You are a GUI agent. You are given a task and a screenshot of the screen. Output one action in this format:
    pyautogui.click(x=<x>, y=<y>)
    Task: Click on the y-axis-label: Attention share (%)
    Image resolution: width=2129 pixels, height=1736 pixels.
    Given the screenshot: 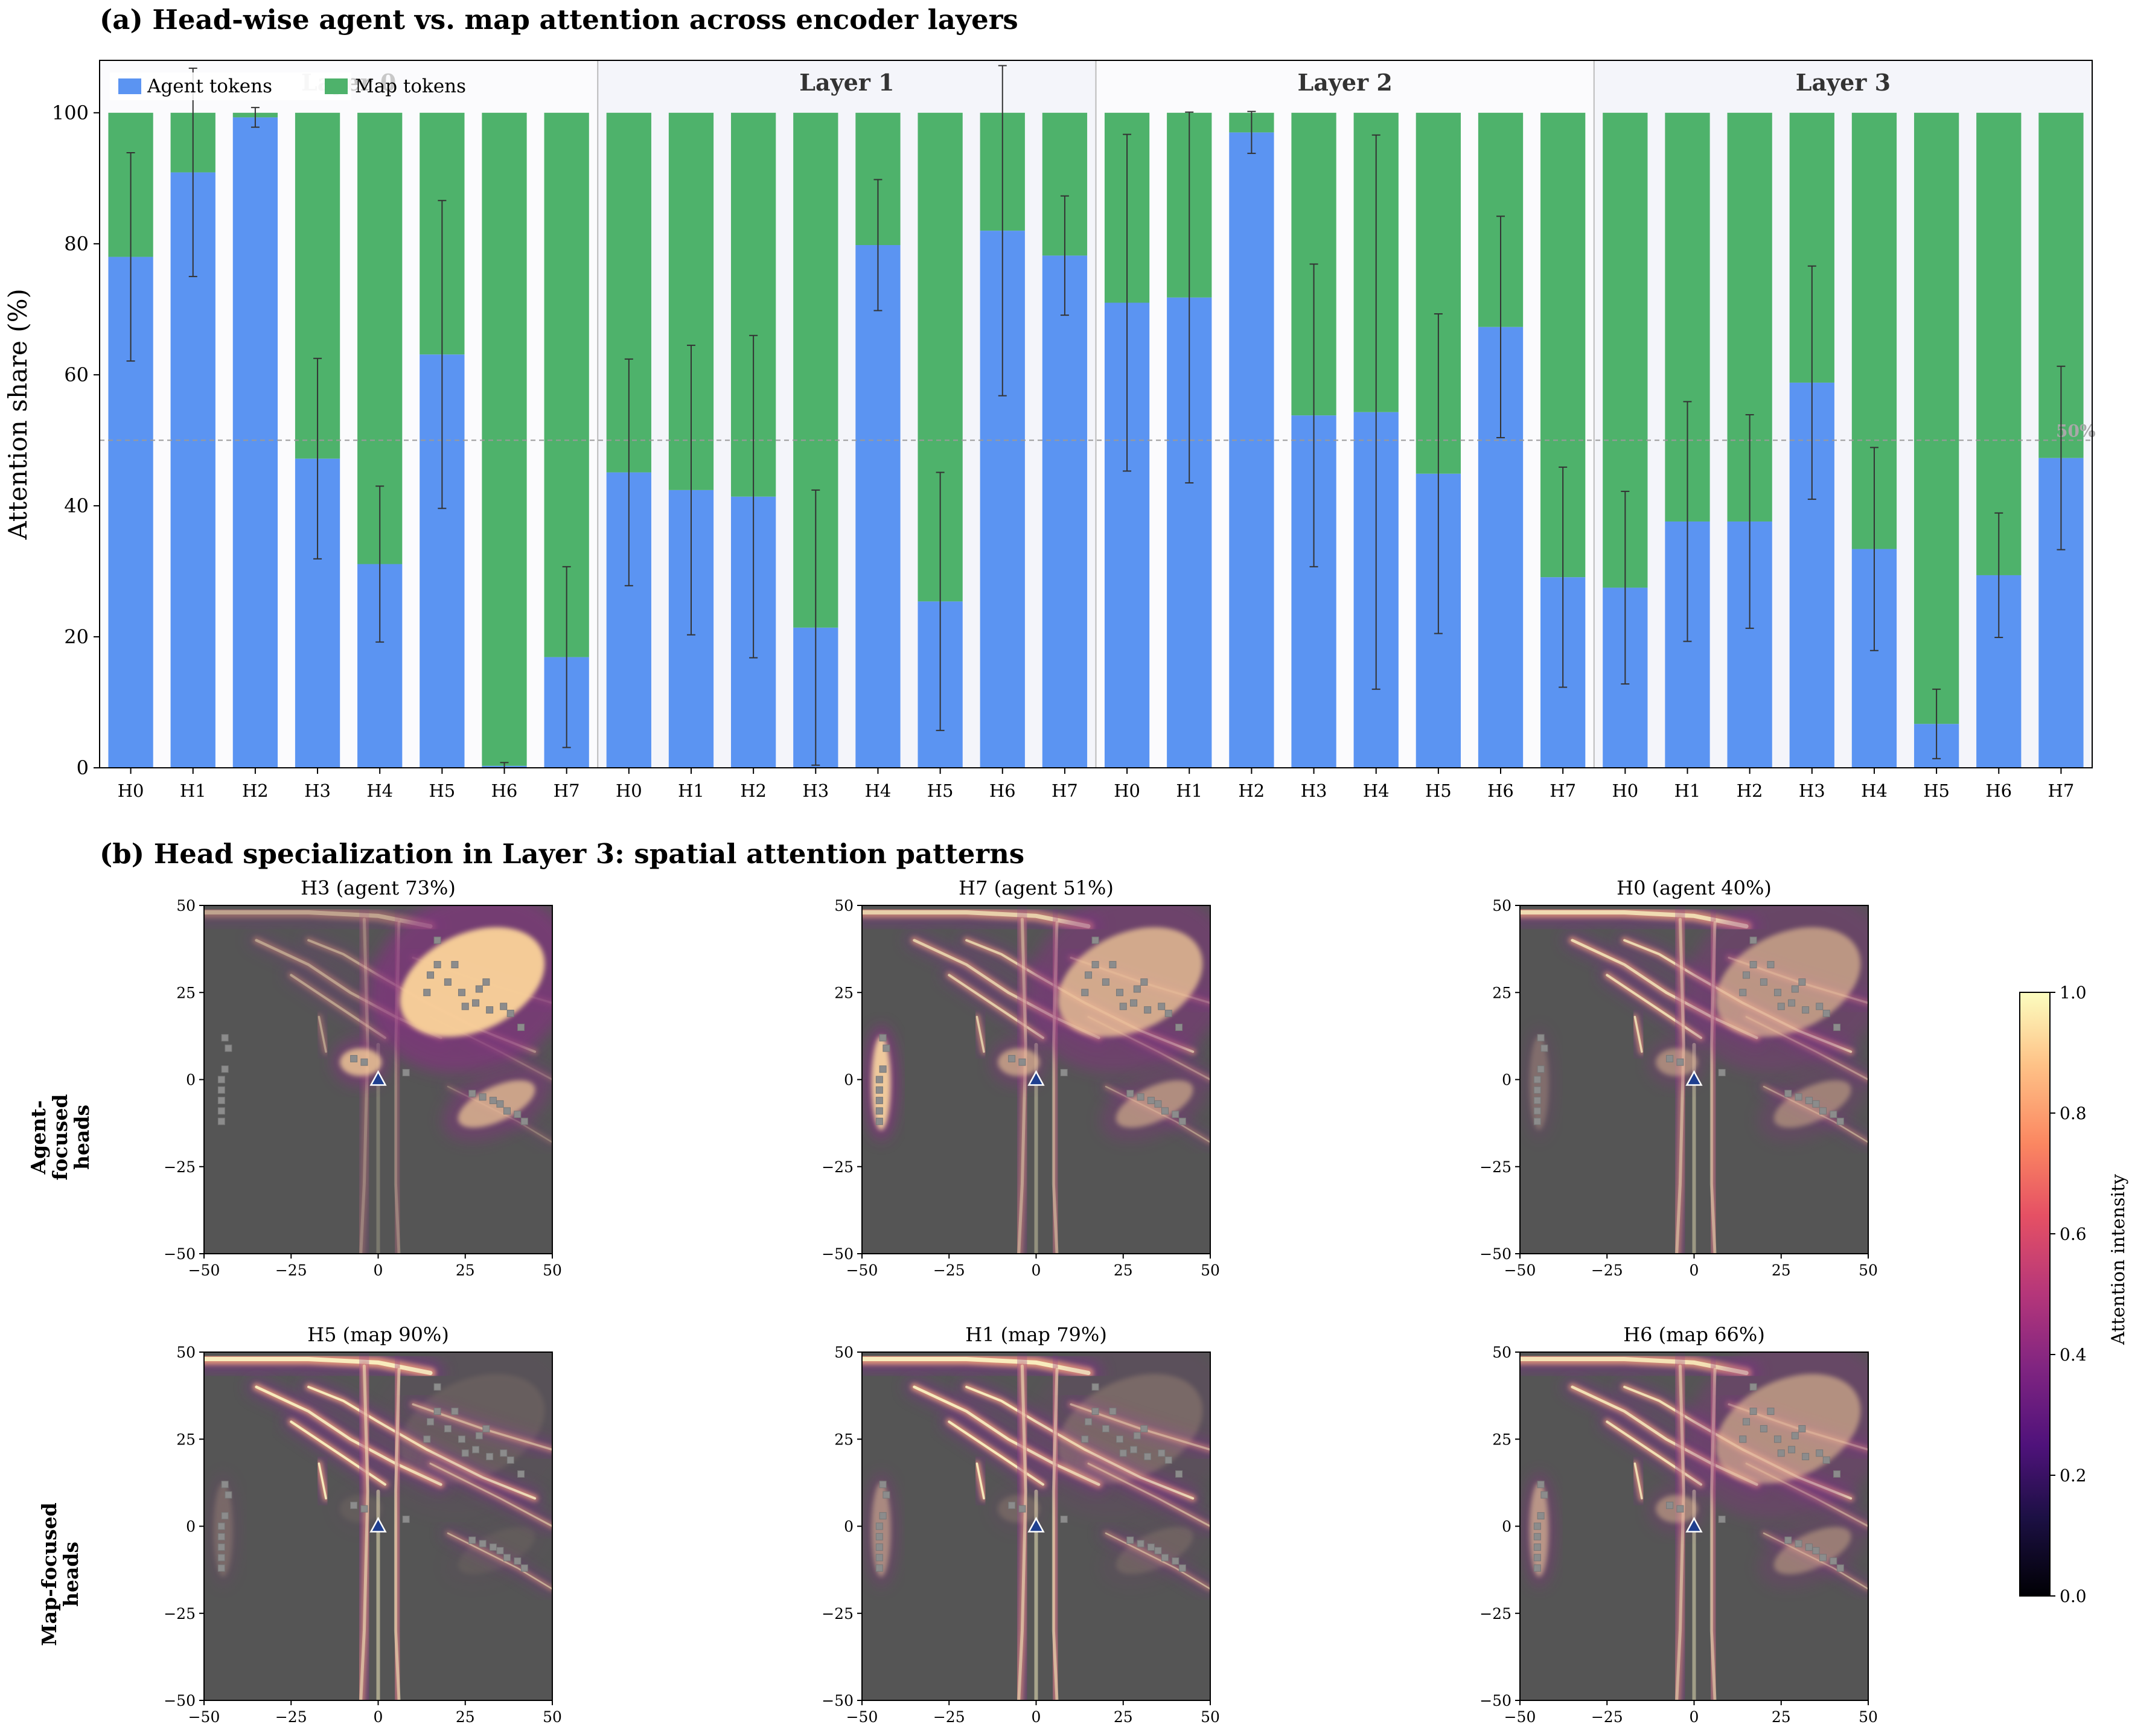 What is the action you would take?
    pyautogui.click(x=18, y=414)
    